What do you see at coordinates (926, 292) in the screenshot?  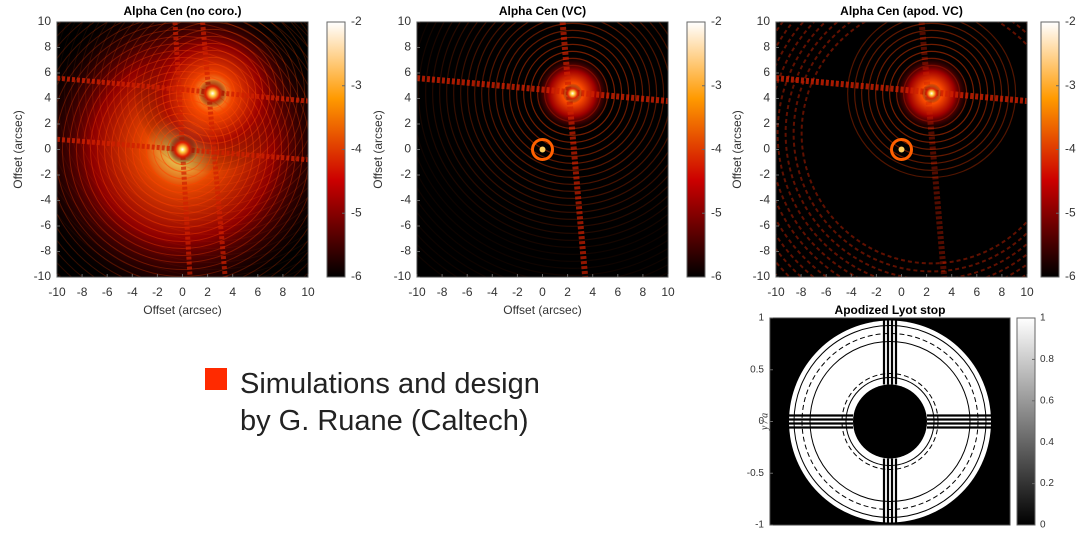 I see `x-tick-label: 2` at bounding box center [926, 292].